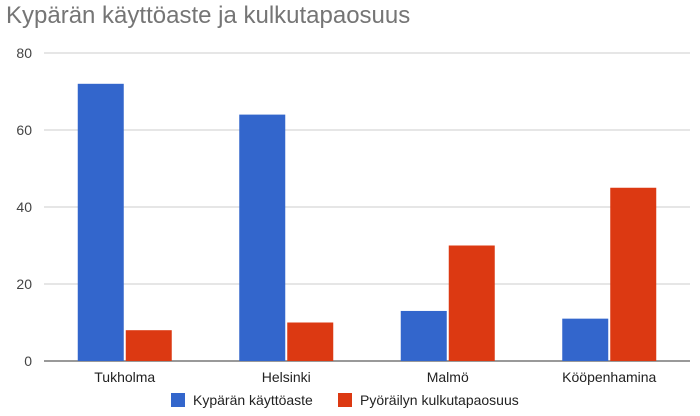  What do you see at coordinates (24, 207) in the screenshot?
I see `y-tick-label: 40` at bounding box center [24, 207].